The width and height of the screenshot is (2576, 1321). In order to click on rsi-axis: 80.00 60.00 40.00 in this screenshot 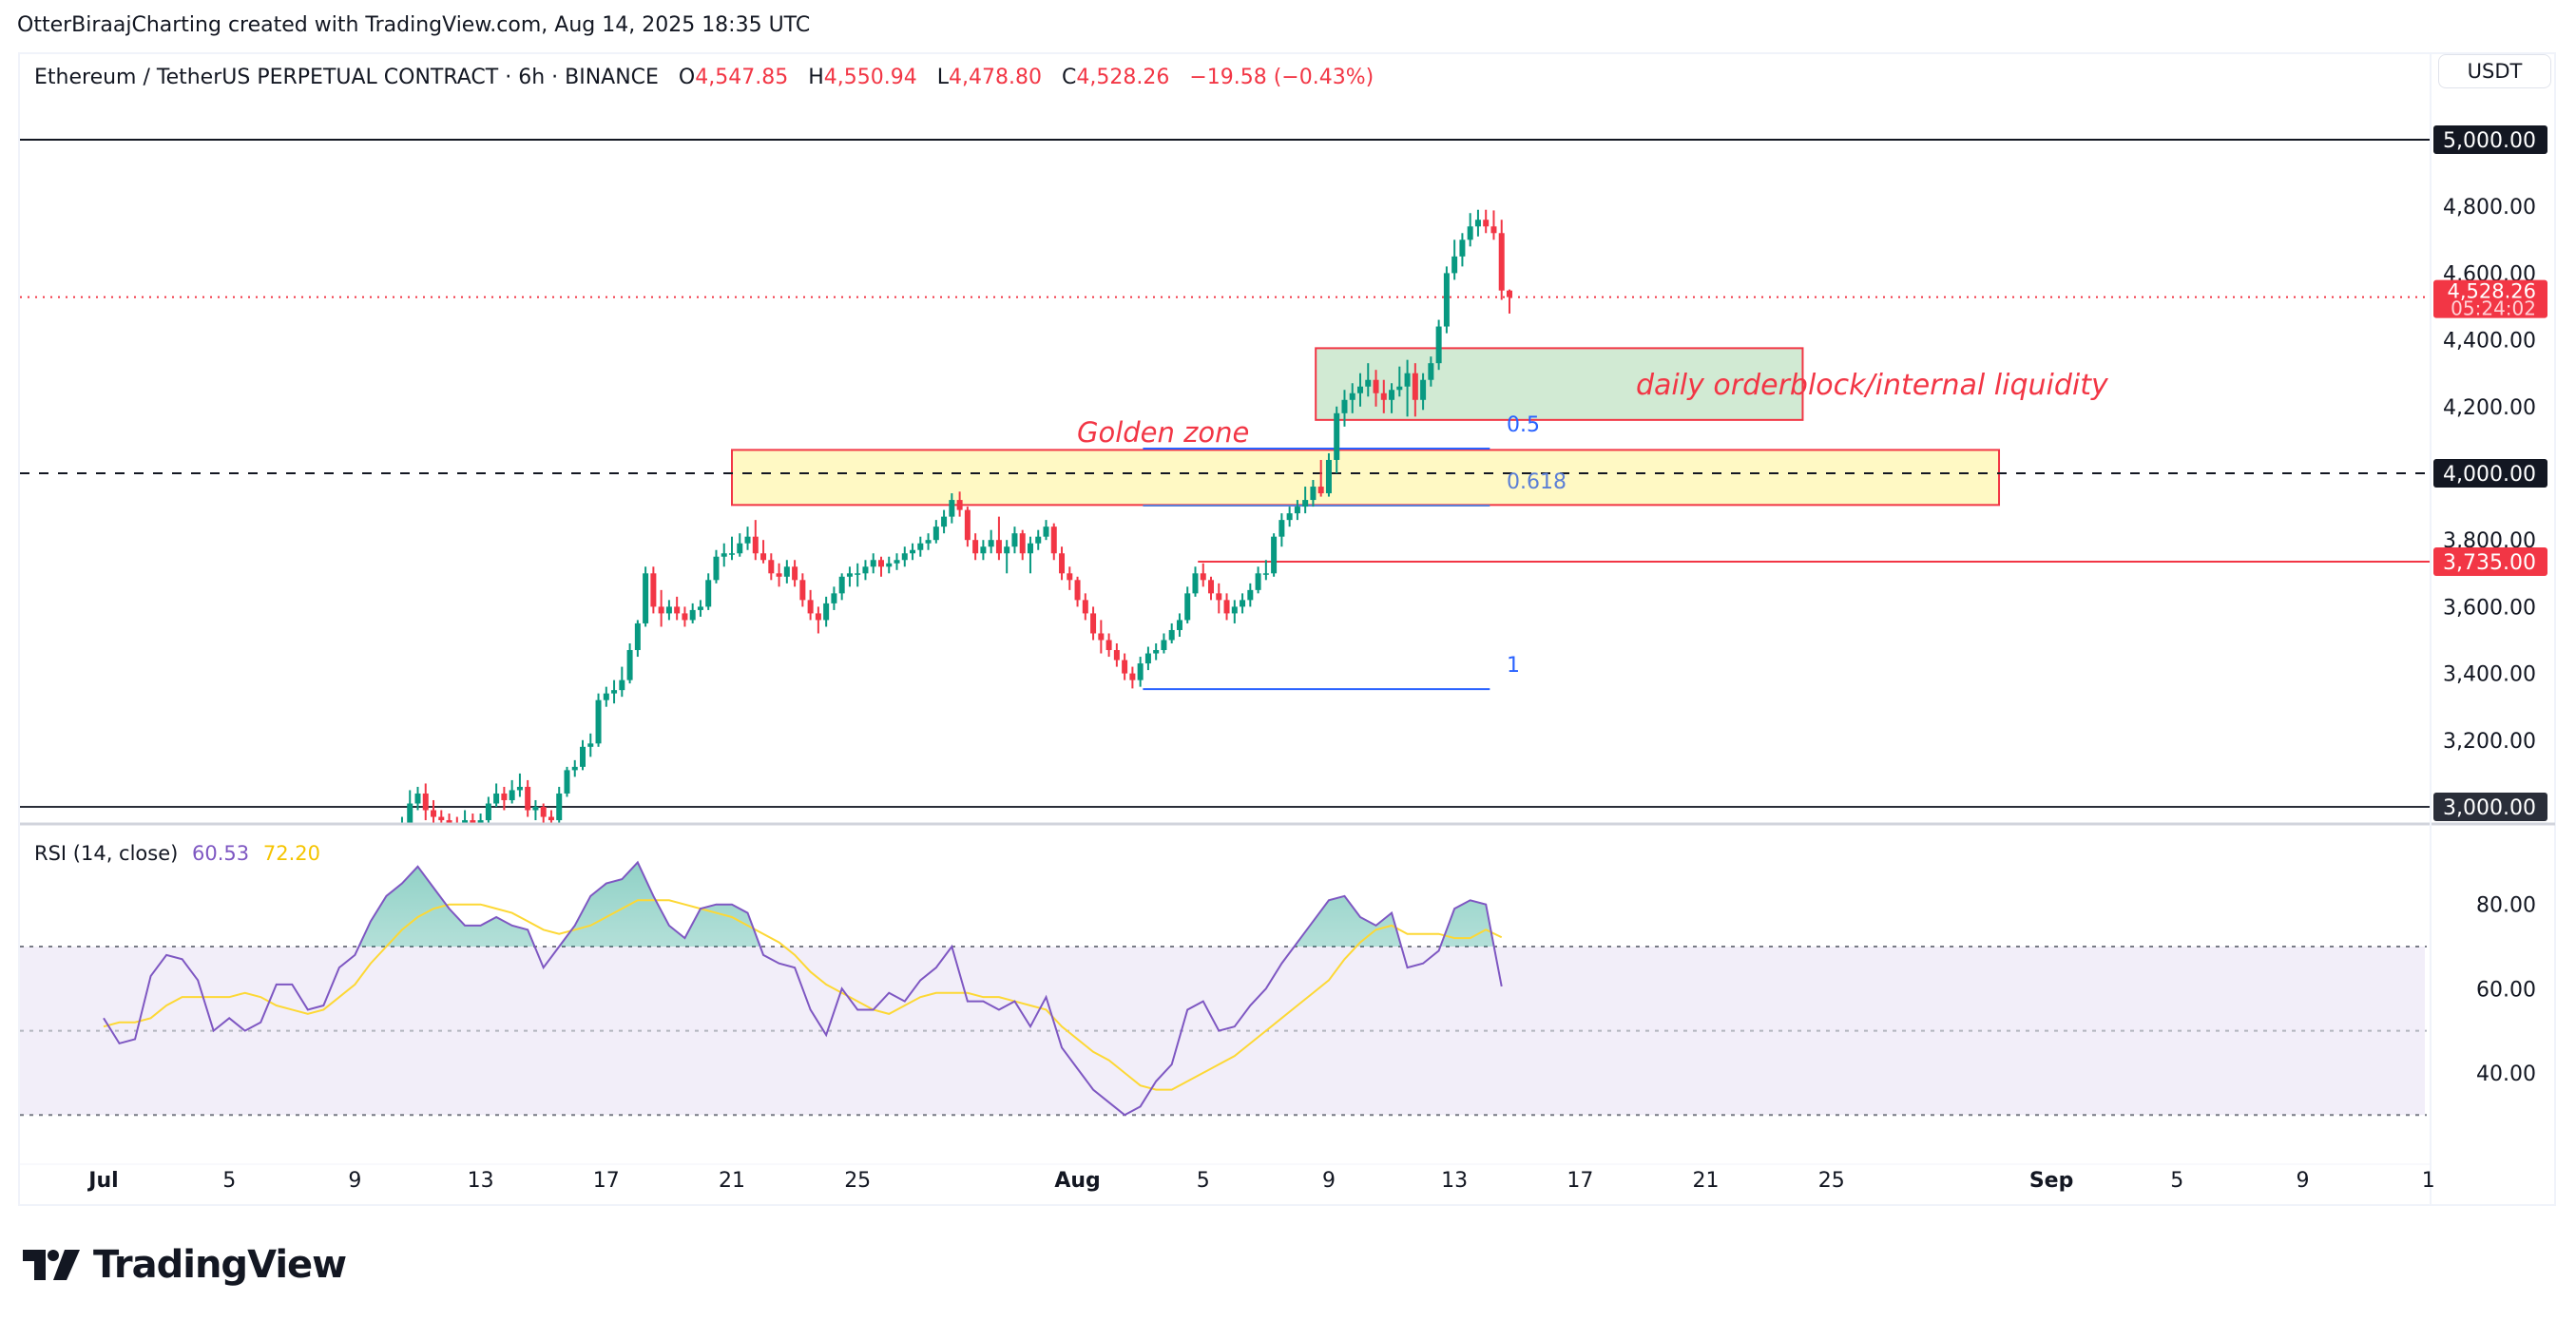, I will do `click(2506, 990)`.